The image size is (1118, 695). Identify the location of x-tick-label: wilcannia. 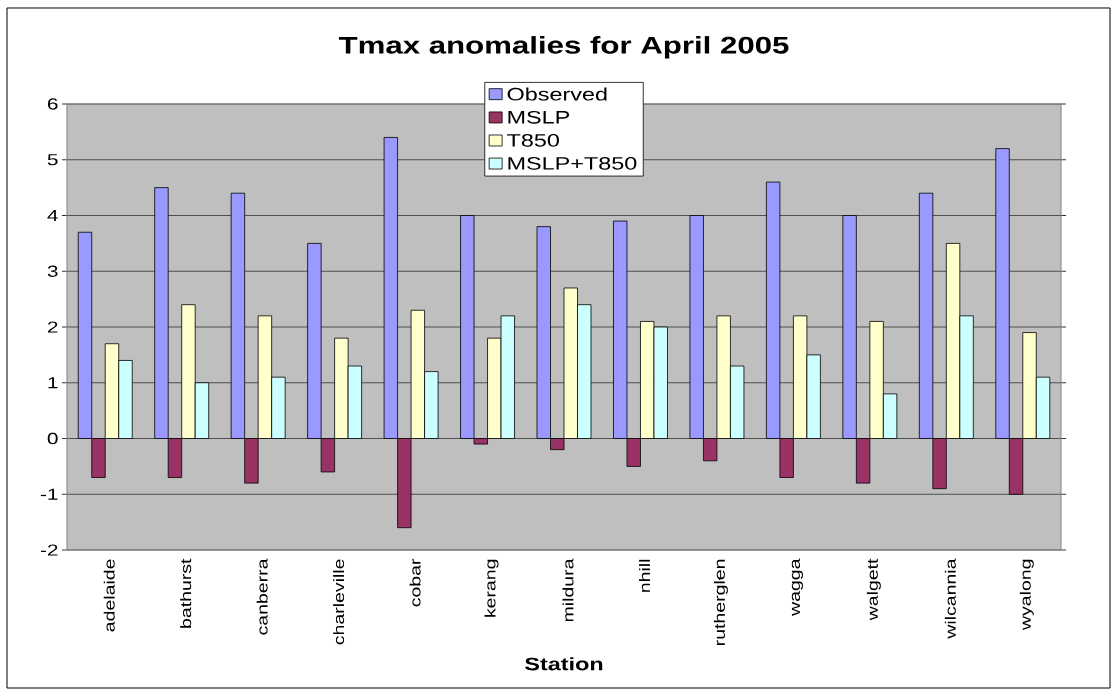
(950, 598).